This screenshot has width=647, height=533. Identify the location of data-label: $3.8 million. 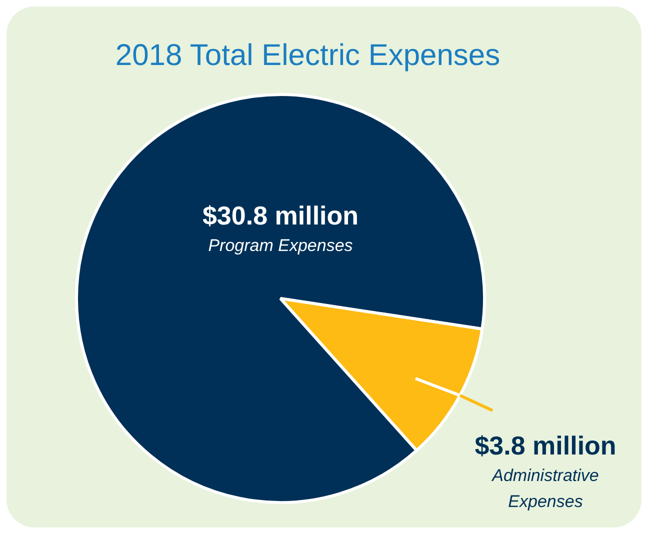
(545, 445).